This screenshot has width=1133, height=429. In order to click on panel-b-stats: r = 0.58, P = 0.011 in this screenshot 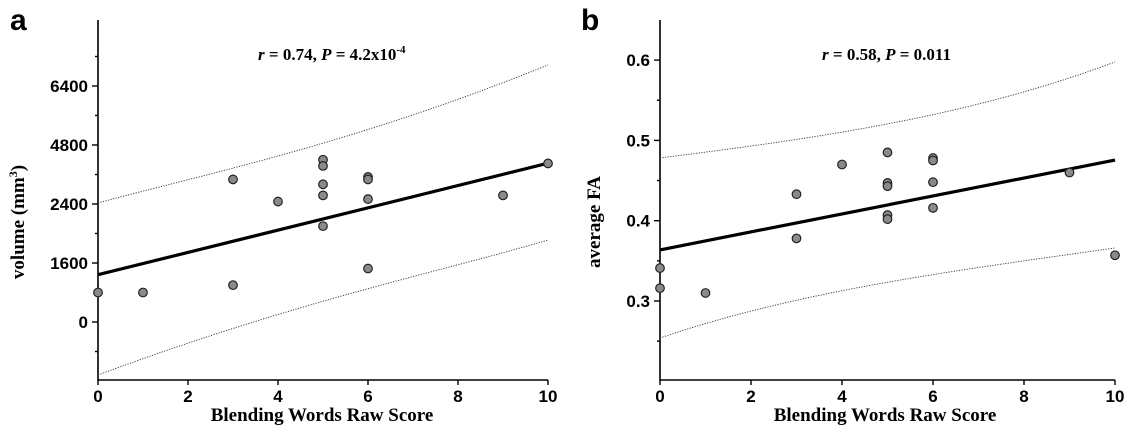, I will do `click(886, 54)`.